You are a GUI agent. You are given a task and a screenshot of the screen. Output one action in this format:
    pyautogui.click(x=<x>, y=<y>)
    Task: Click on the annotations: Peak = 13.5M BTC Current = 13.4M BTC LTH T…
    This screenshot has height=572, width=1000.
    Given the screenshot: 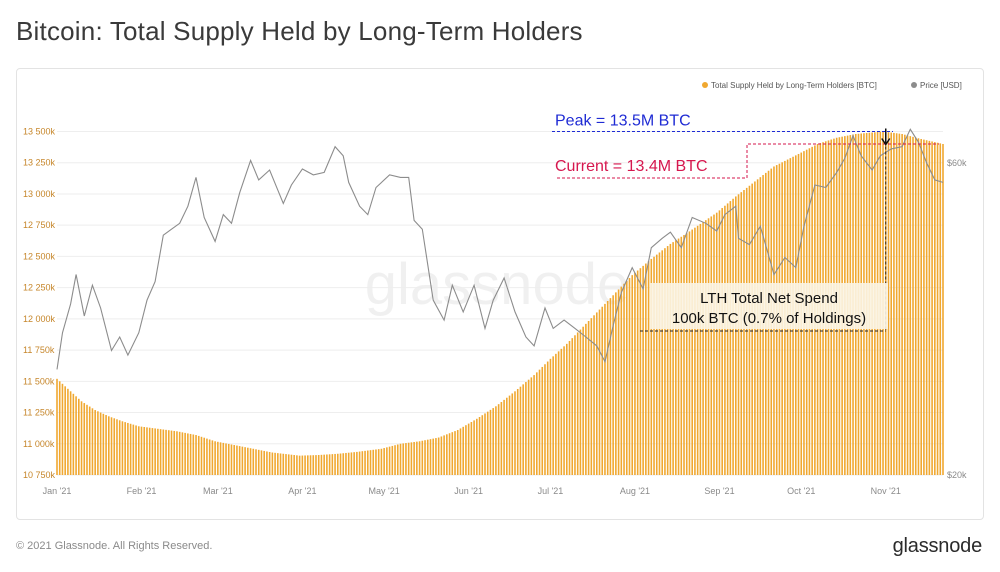 What is the action you would take?
    pyautogui.click(x=745, y=222)
    